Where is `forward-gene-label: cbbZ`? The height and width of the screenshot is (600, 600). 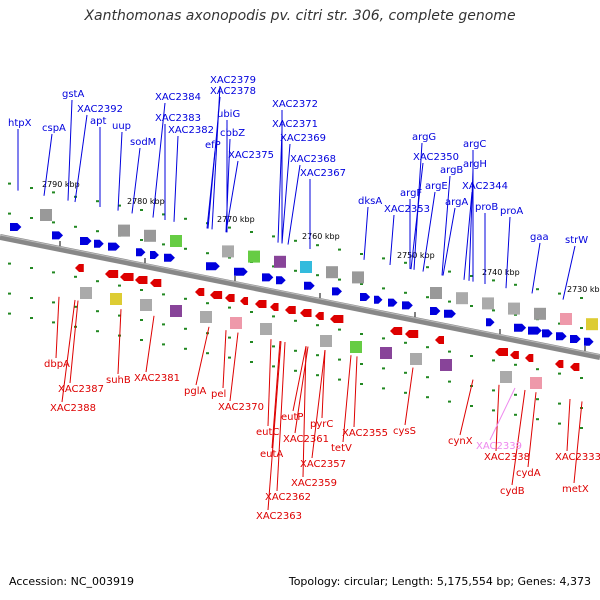 forward-gene-label: cbbZ is located at coordinates (232, 133).